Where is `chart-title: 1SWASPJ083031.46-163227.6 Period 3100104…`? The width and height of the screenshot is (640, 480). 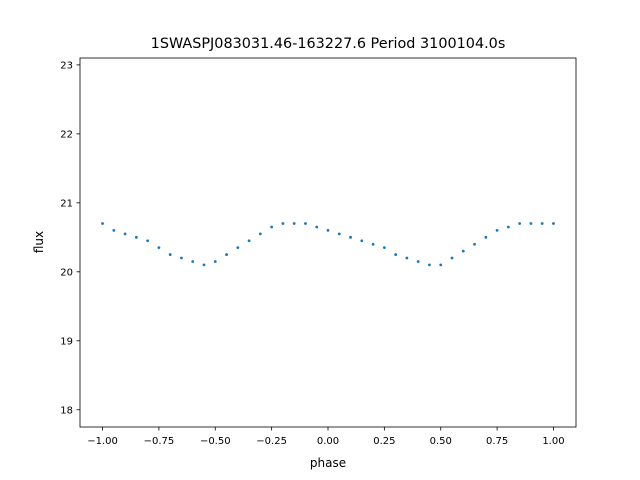 chart-title: 1SWASPJ083031.46-163227.6 Period 3100104… is located at coordinates (328, 44).